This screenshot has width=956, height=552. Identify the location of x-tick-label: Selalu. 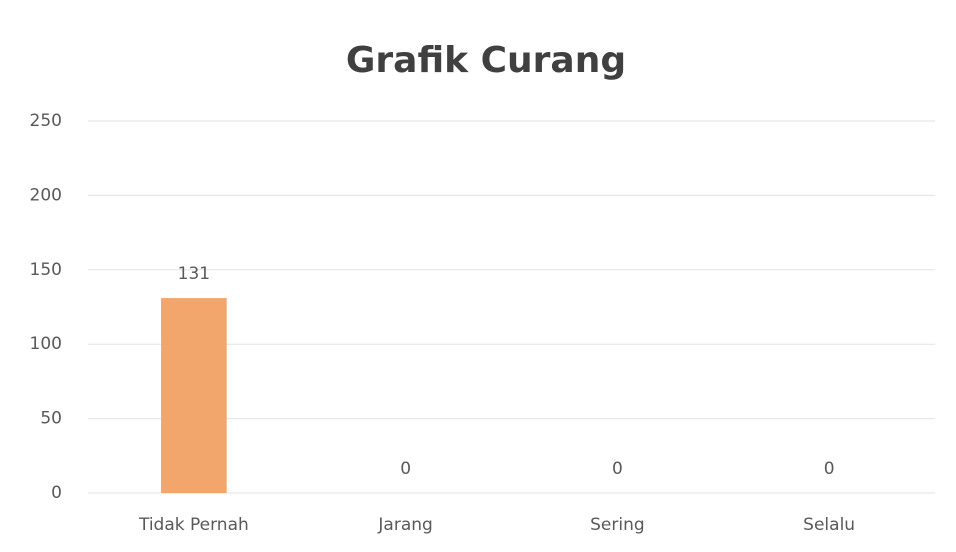
(829, 525).